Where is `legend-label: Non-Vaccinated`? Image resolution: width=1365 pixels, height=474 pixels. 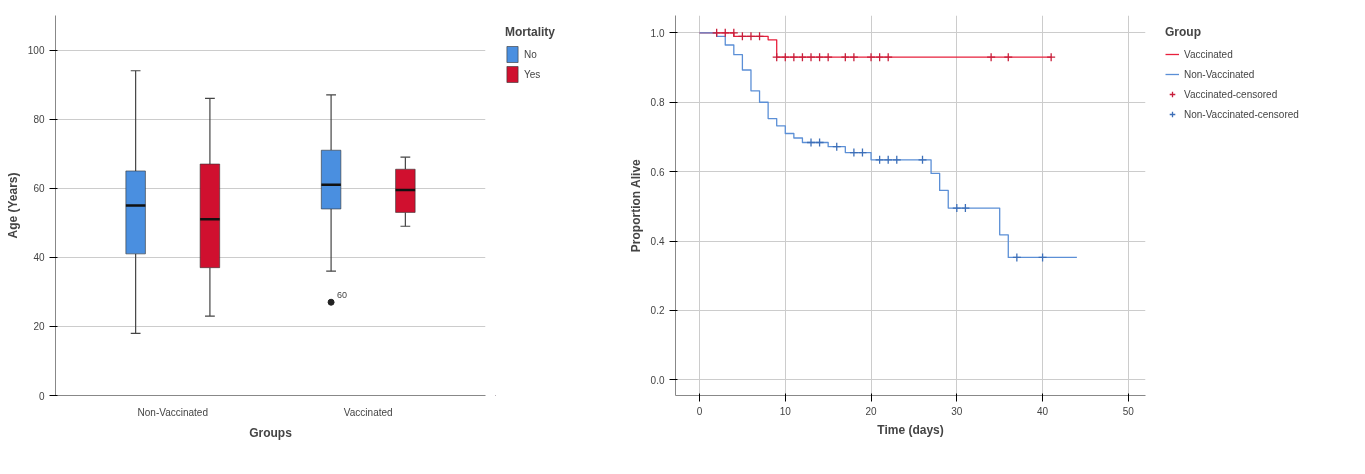
legend-label: Non-Vaccinated is located at coordinates (1219, 74).